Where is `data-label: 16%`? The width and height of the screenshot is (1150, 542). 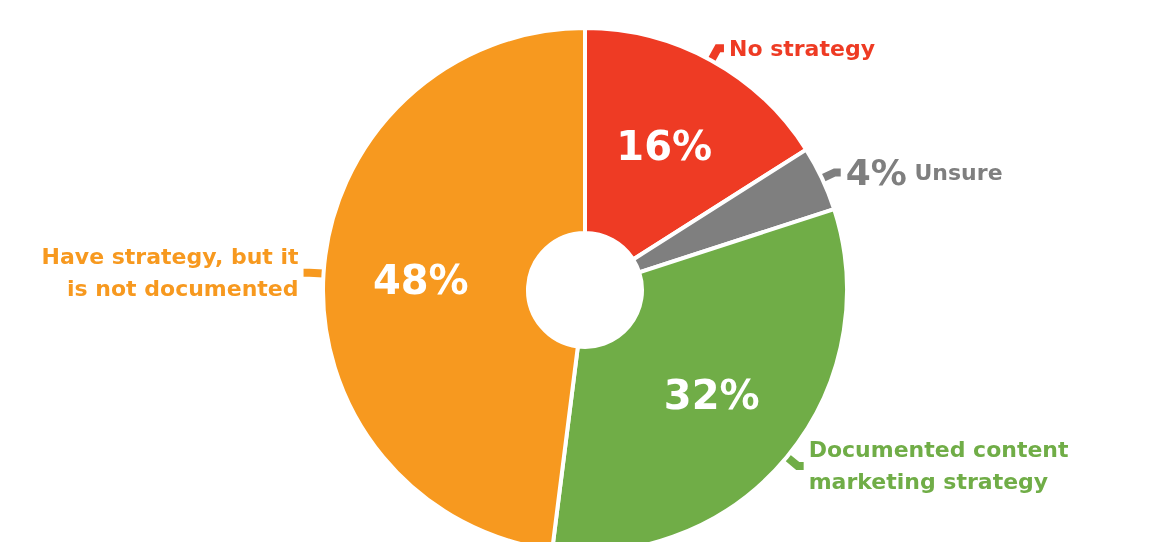
data-label: 16% is located at coordinates (664, 145).